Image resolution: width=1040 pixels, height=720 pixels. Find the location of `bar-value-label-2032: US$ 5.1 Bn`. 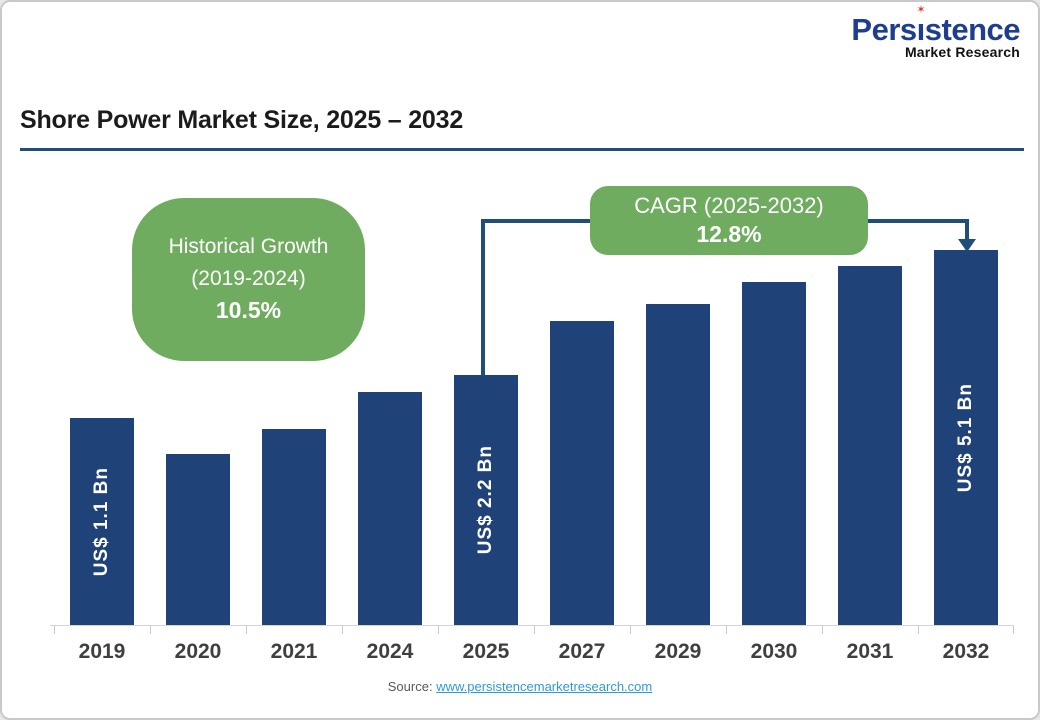

bar-value-label-2032: US$ 5.1 Bn is located at coordinates (965, 437).